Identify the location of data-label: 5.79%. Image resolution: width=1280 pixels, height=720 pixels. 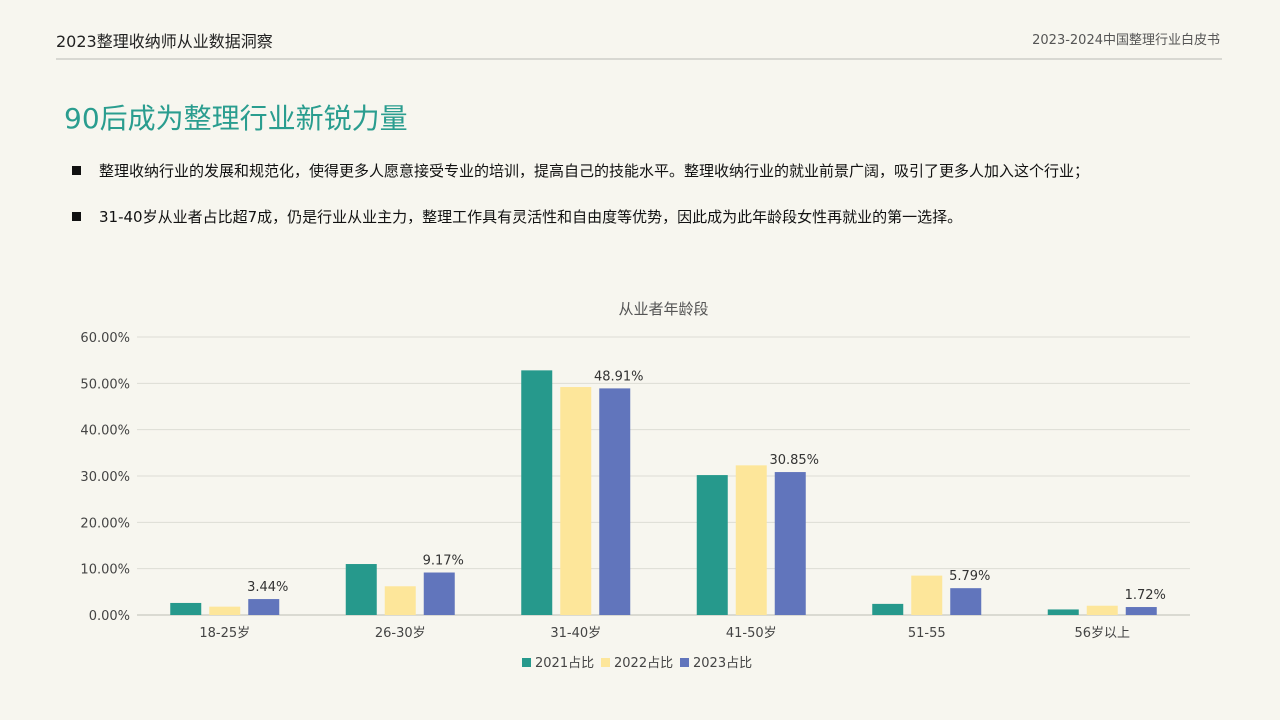
(969, 576).